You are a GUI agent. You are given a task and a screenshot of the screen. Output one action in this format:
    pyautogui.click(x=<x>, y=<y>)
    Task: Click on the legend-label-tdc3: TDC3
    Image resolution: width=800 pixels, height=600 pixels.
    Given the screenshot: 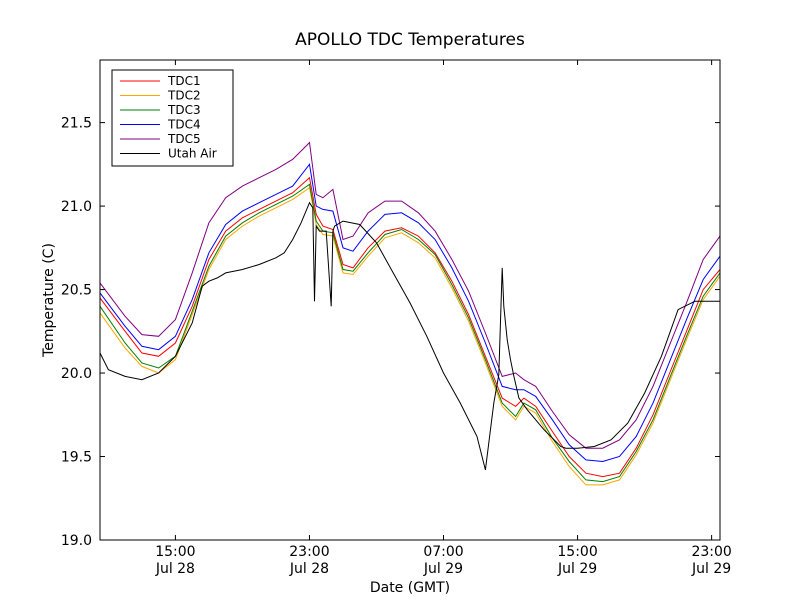 What is the action you would take?
    pyautogui.click(x=184, y=110)
    